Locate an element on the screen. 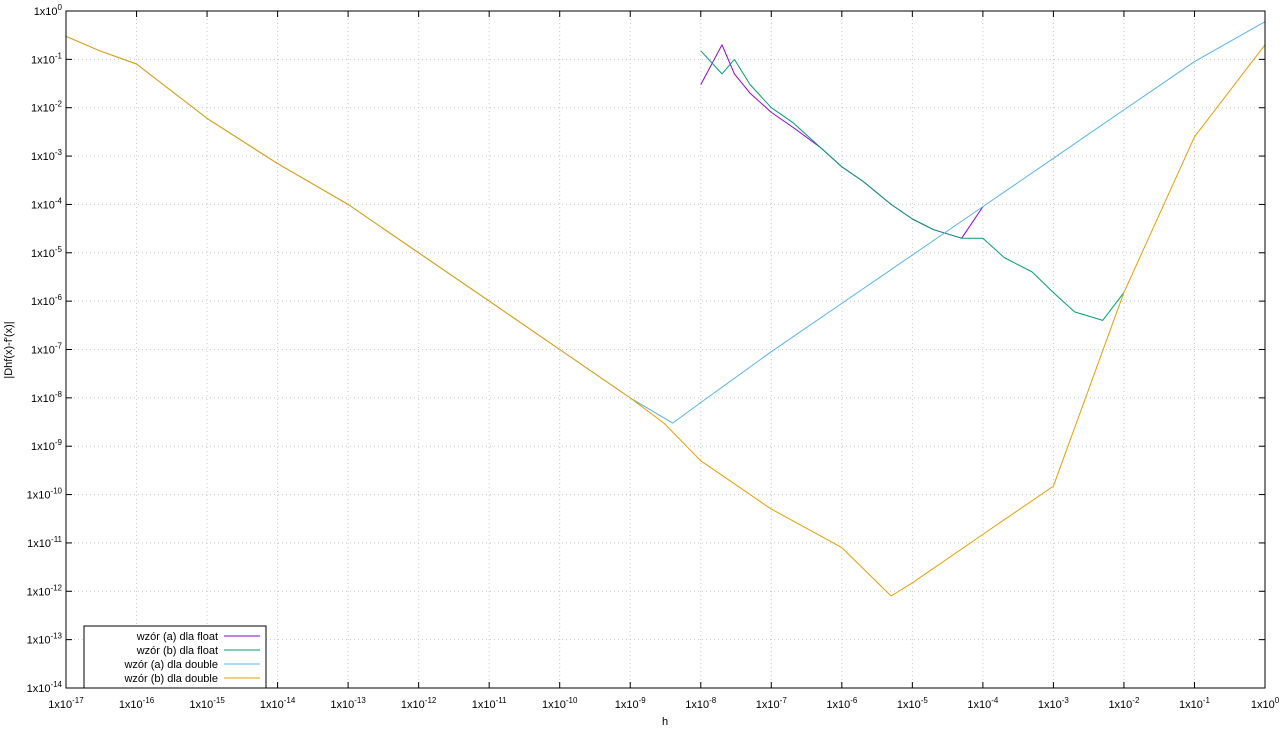 The width and height of the screenshot is (1285, 732). y-tick-label: 1x10⁻¹⁴ is located at coordinates (45, 687).